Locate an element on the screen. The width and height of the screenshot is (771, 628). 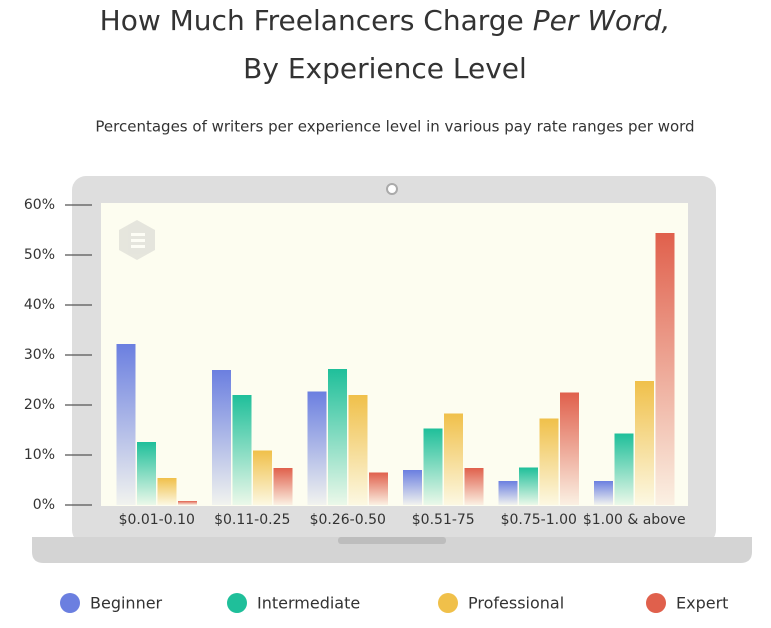
y-tick-label: 20% is located at coordinates (39, 405).